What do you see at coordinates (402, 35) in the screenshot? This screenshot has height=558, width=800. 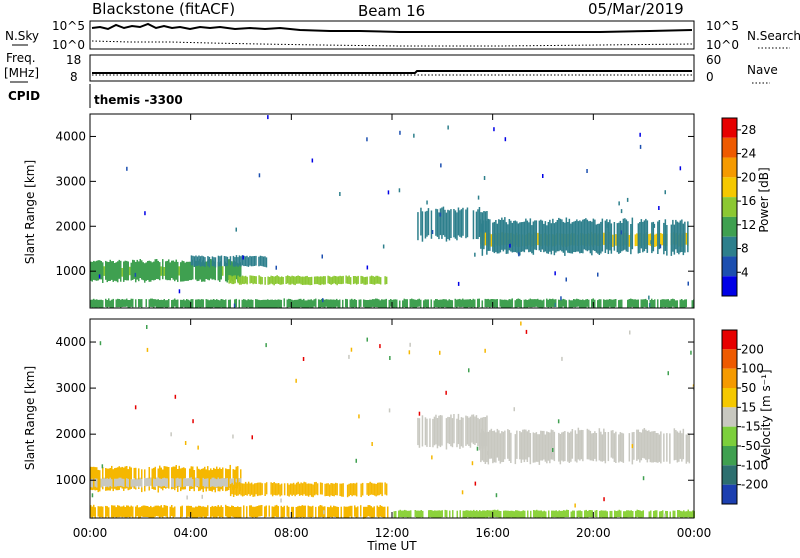 I see `noise-panel: N.Sky 10^5 10^0 10^5 10^0 N.Search` at bounding box center [402, 35].